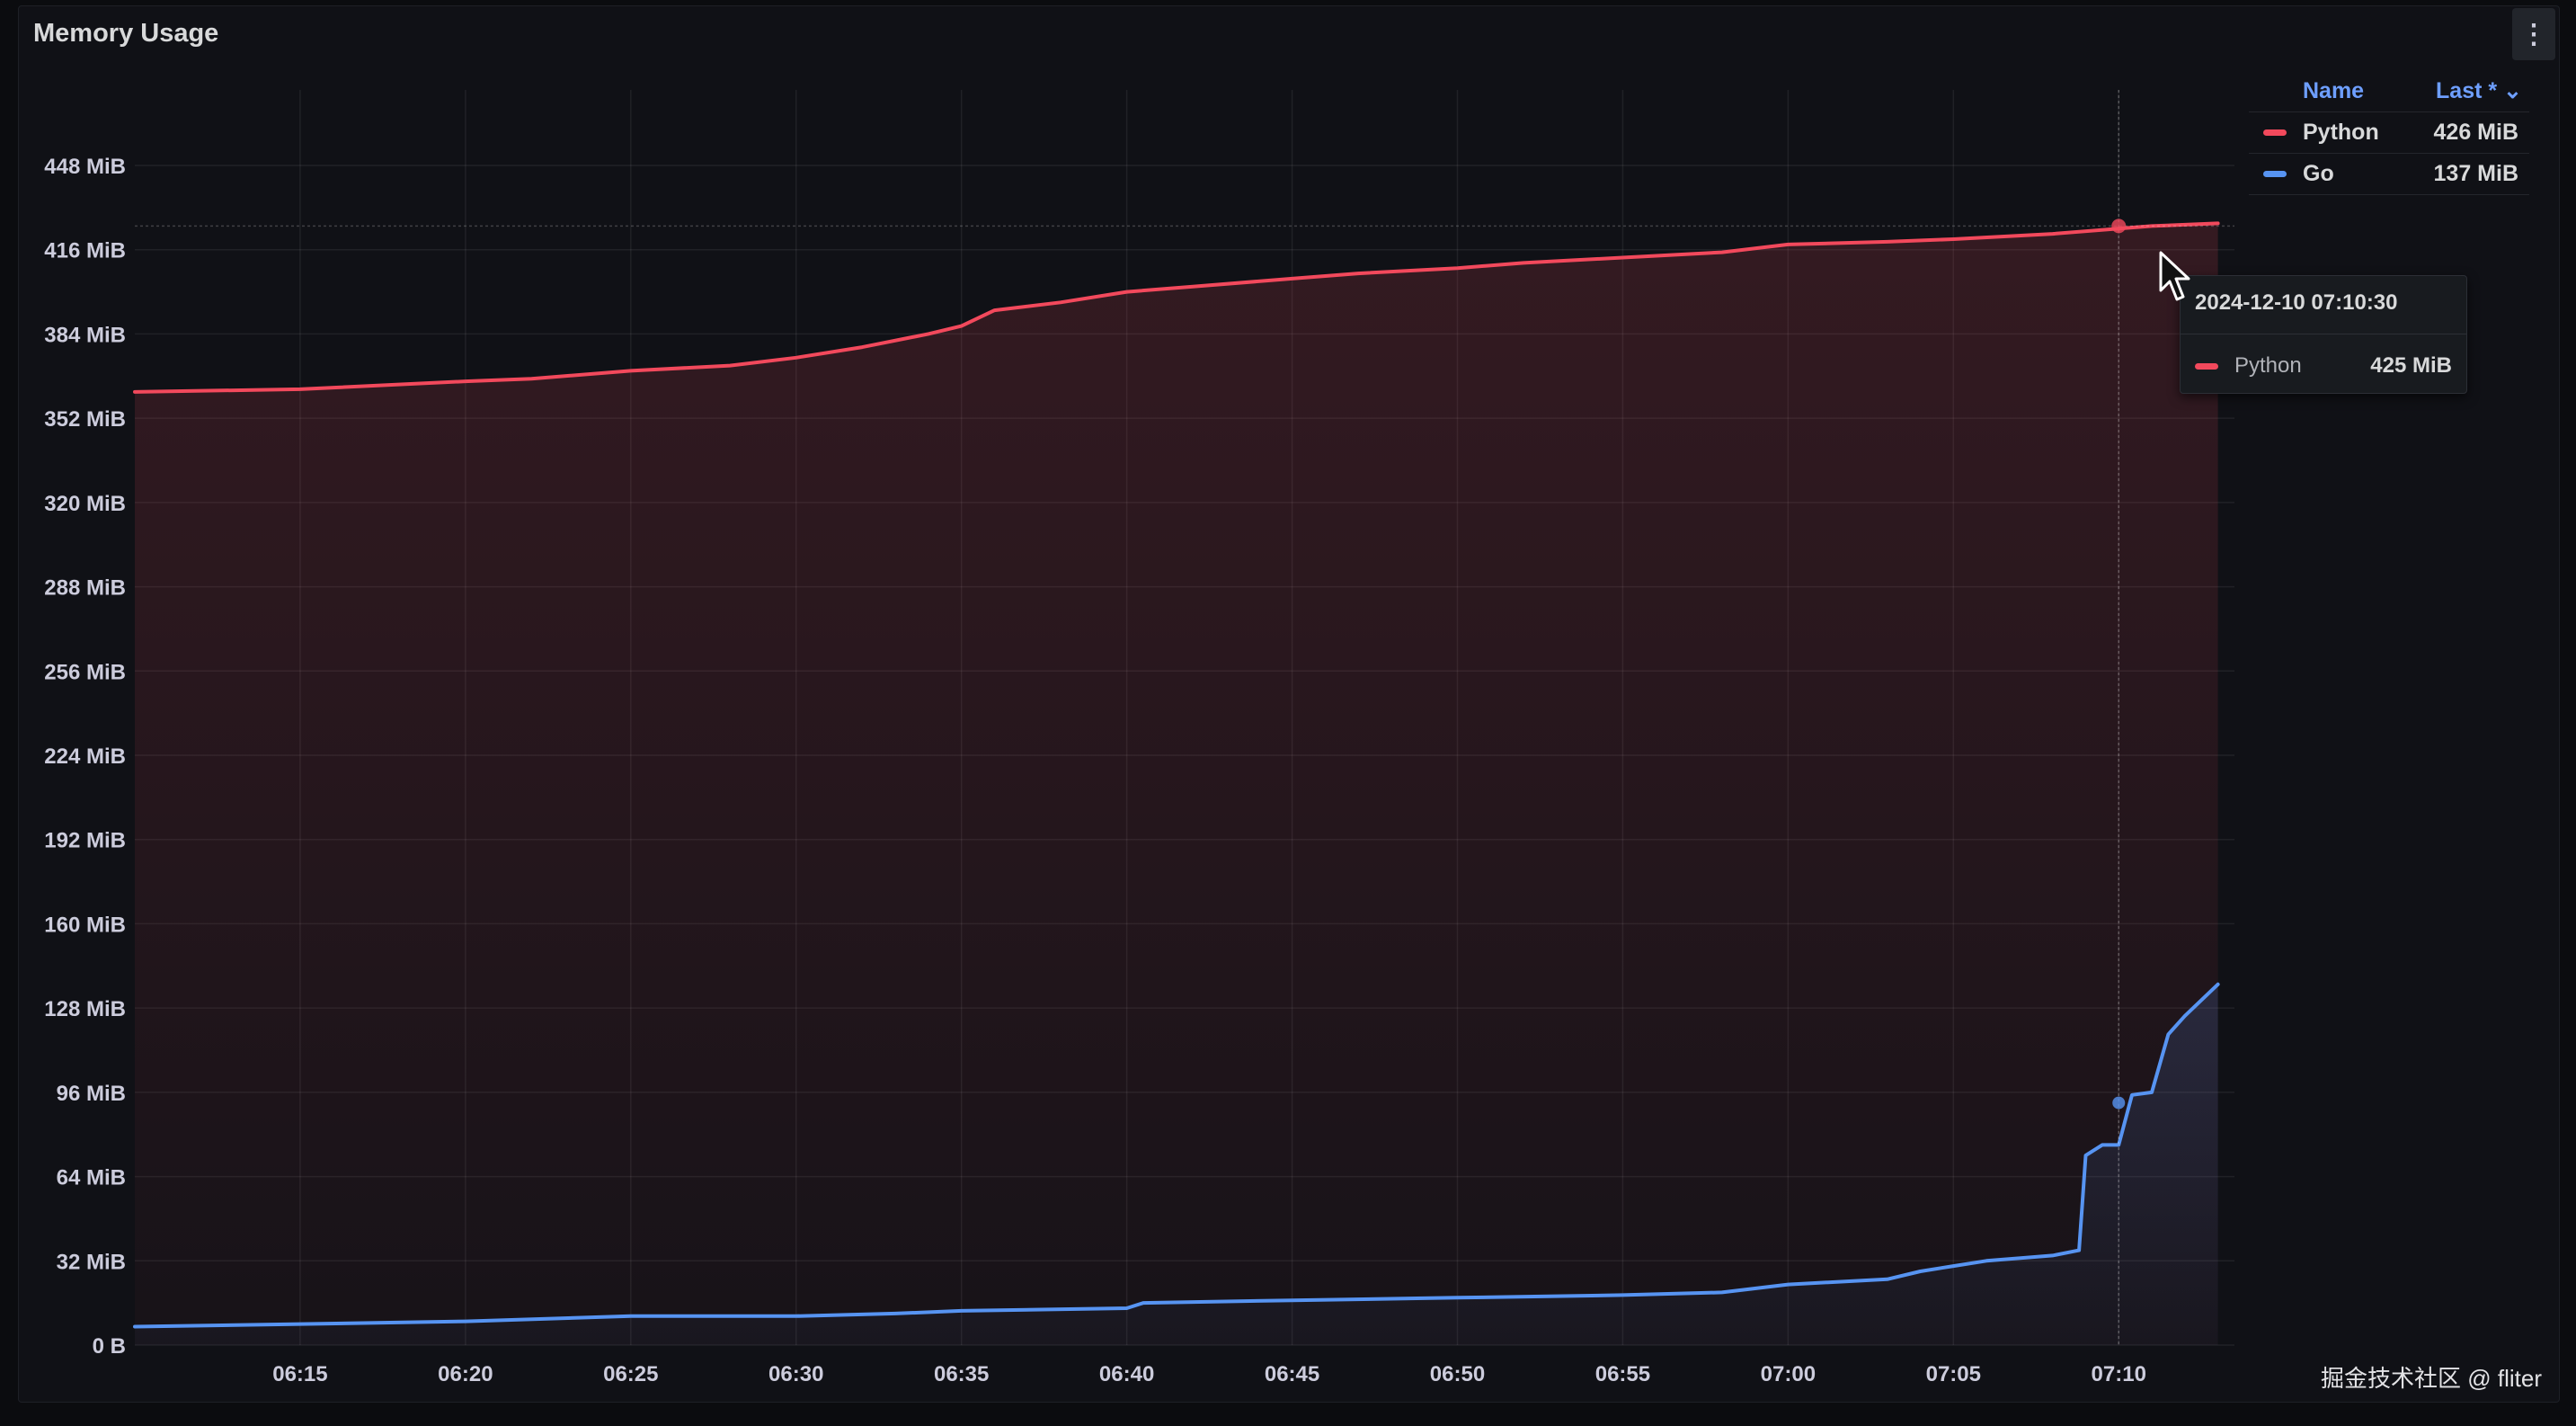  Describe the element at coordinates (2431, 1378) in the screenshot. I see `watermark: 掘金技术社区 @ fliter` at that location.